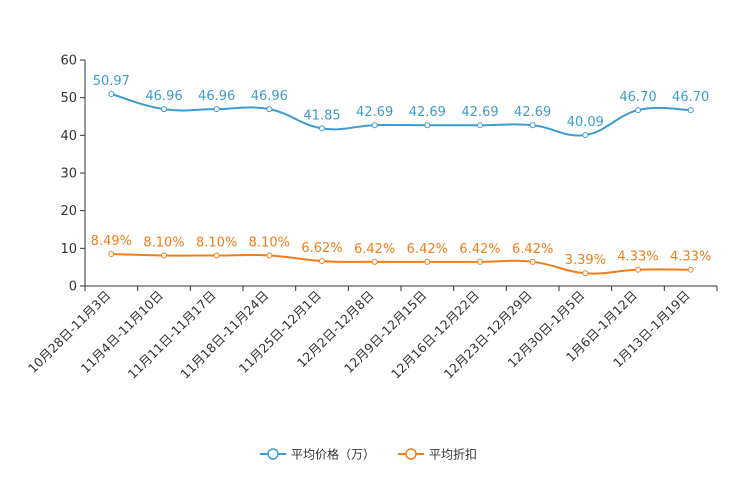  Describe the element at coordinates (488, 335) in the screenshot. I see `x-tick-label: 12月23日-12月29日` at that location.